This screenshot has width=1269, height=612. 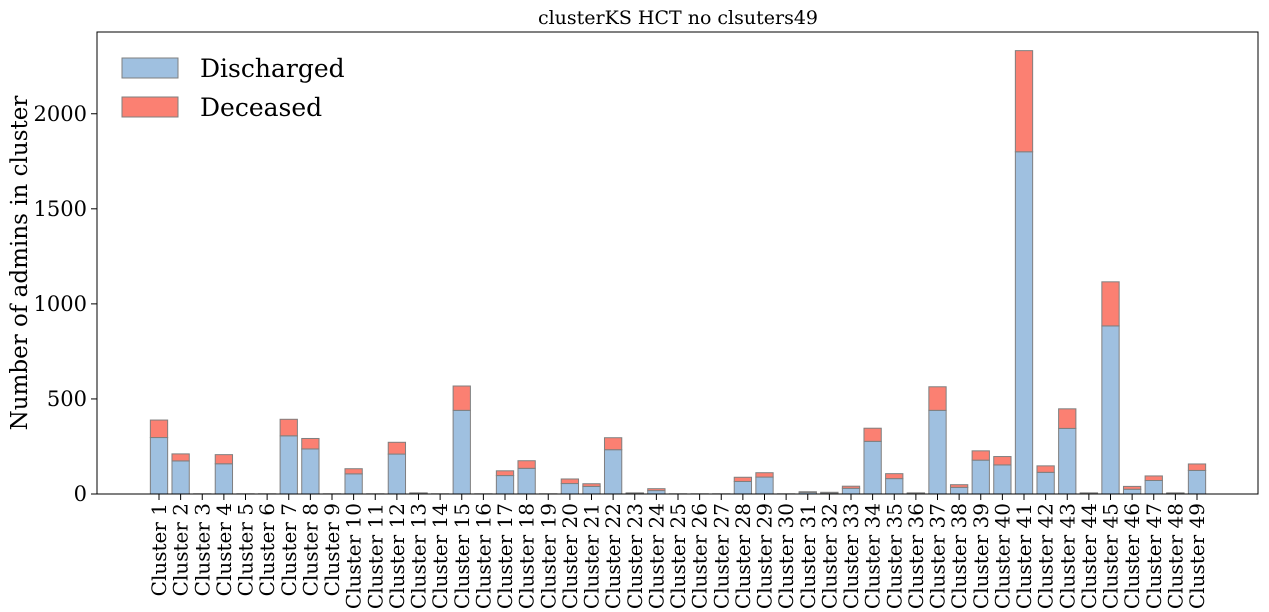 What do you see at coordinates (80, 494) in the screenshot?
I see `y-tick-label: 0` at bounding box center [80, 494].